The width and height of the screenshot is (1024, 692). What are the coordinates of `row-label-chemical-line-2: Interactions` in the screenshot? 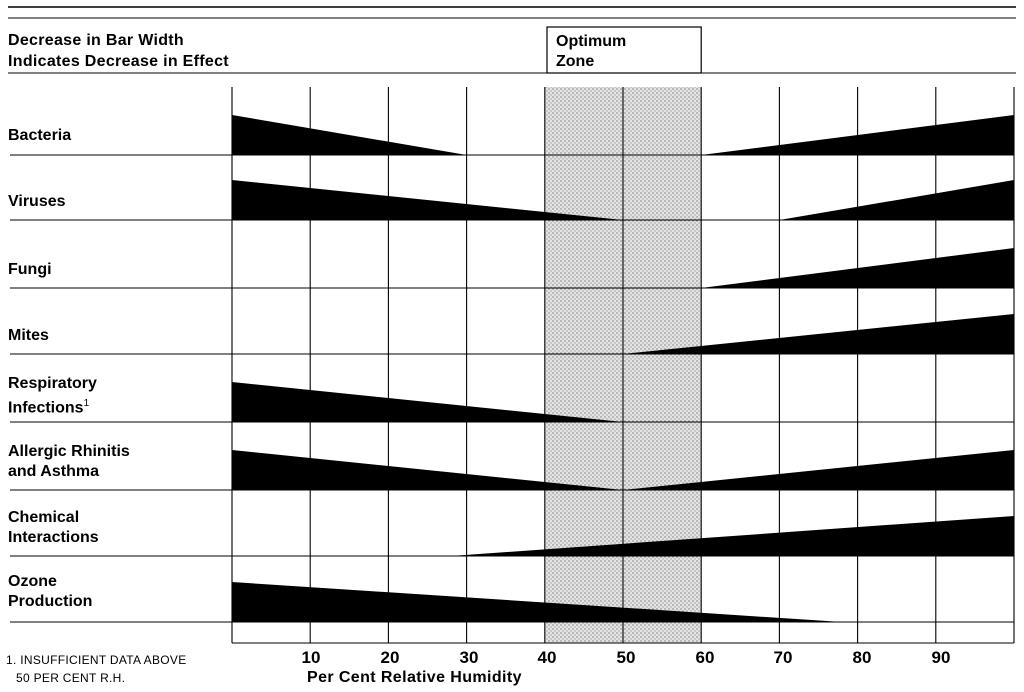 It's located at (53, 537).